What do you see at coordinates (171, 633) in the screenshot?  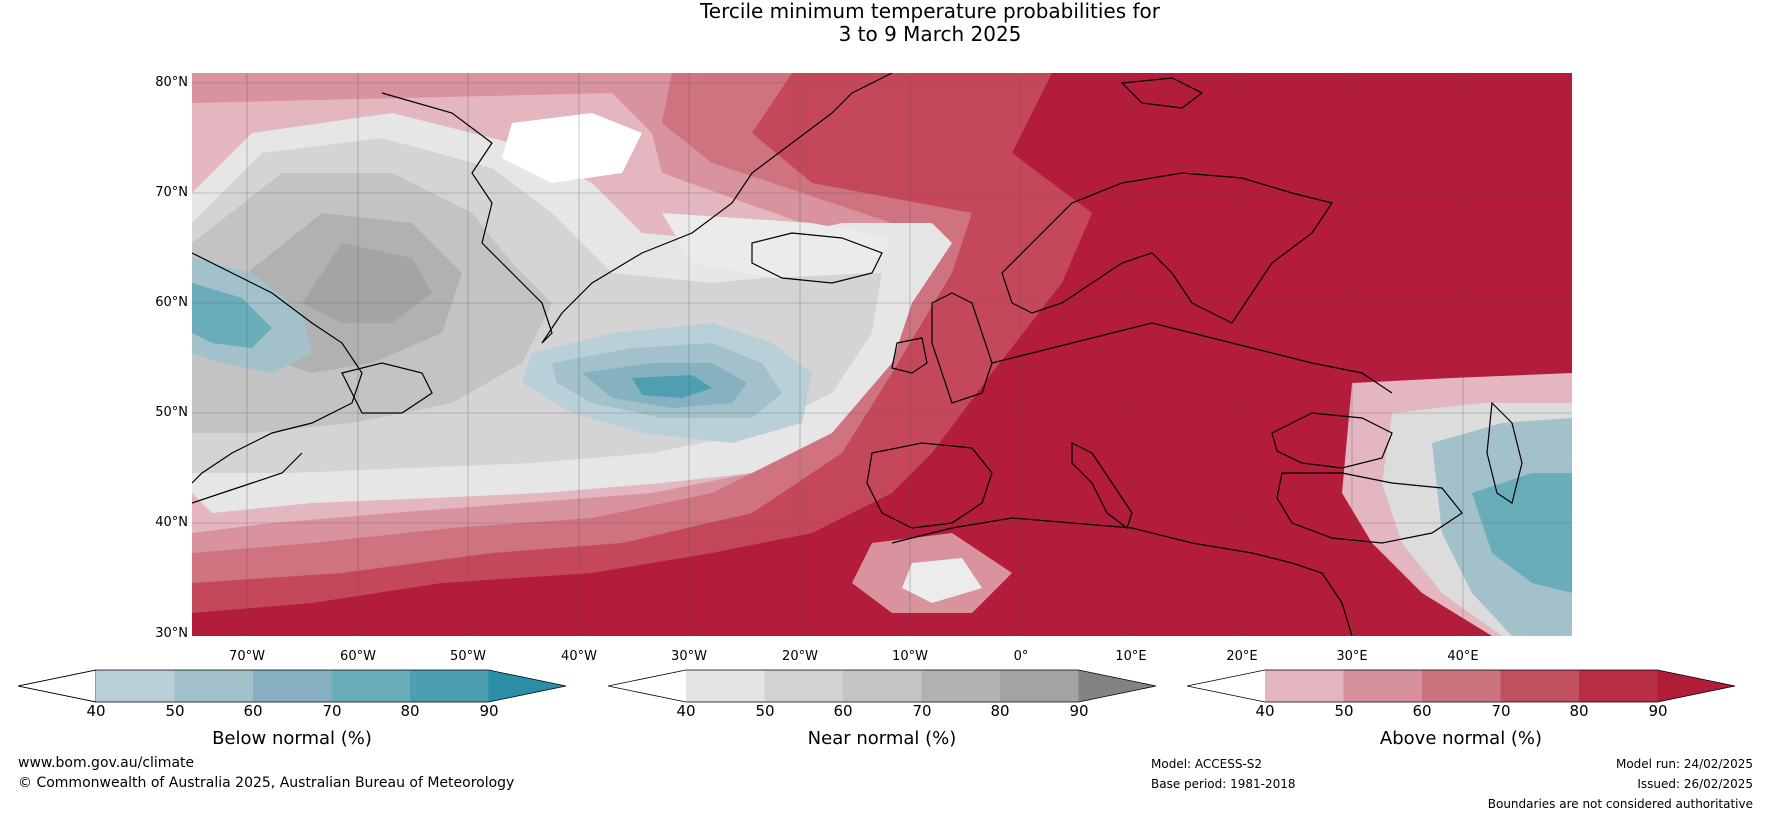 I see `lat-label-30n: 30°N` at bounding box center [171, 633].